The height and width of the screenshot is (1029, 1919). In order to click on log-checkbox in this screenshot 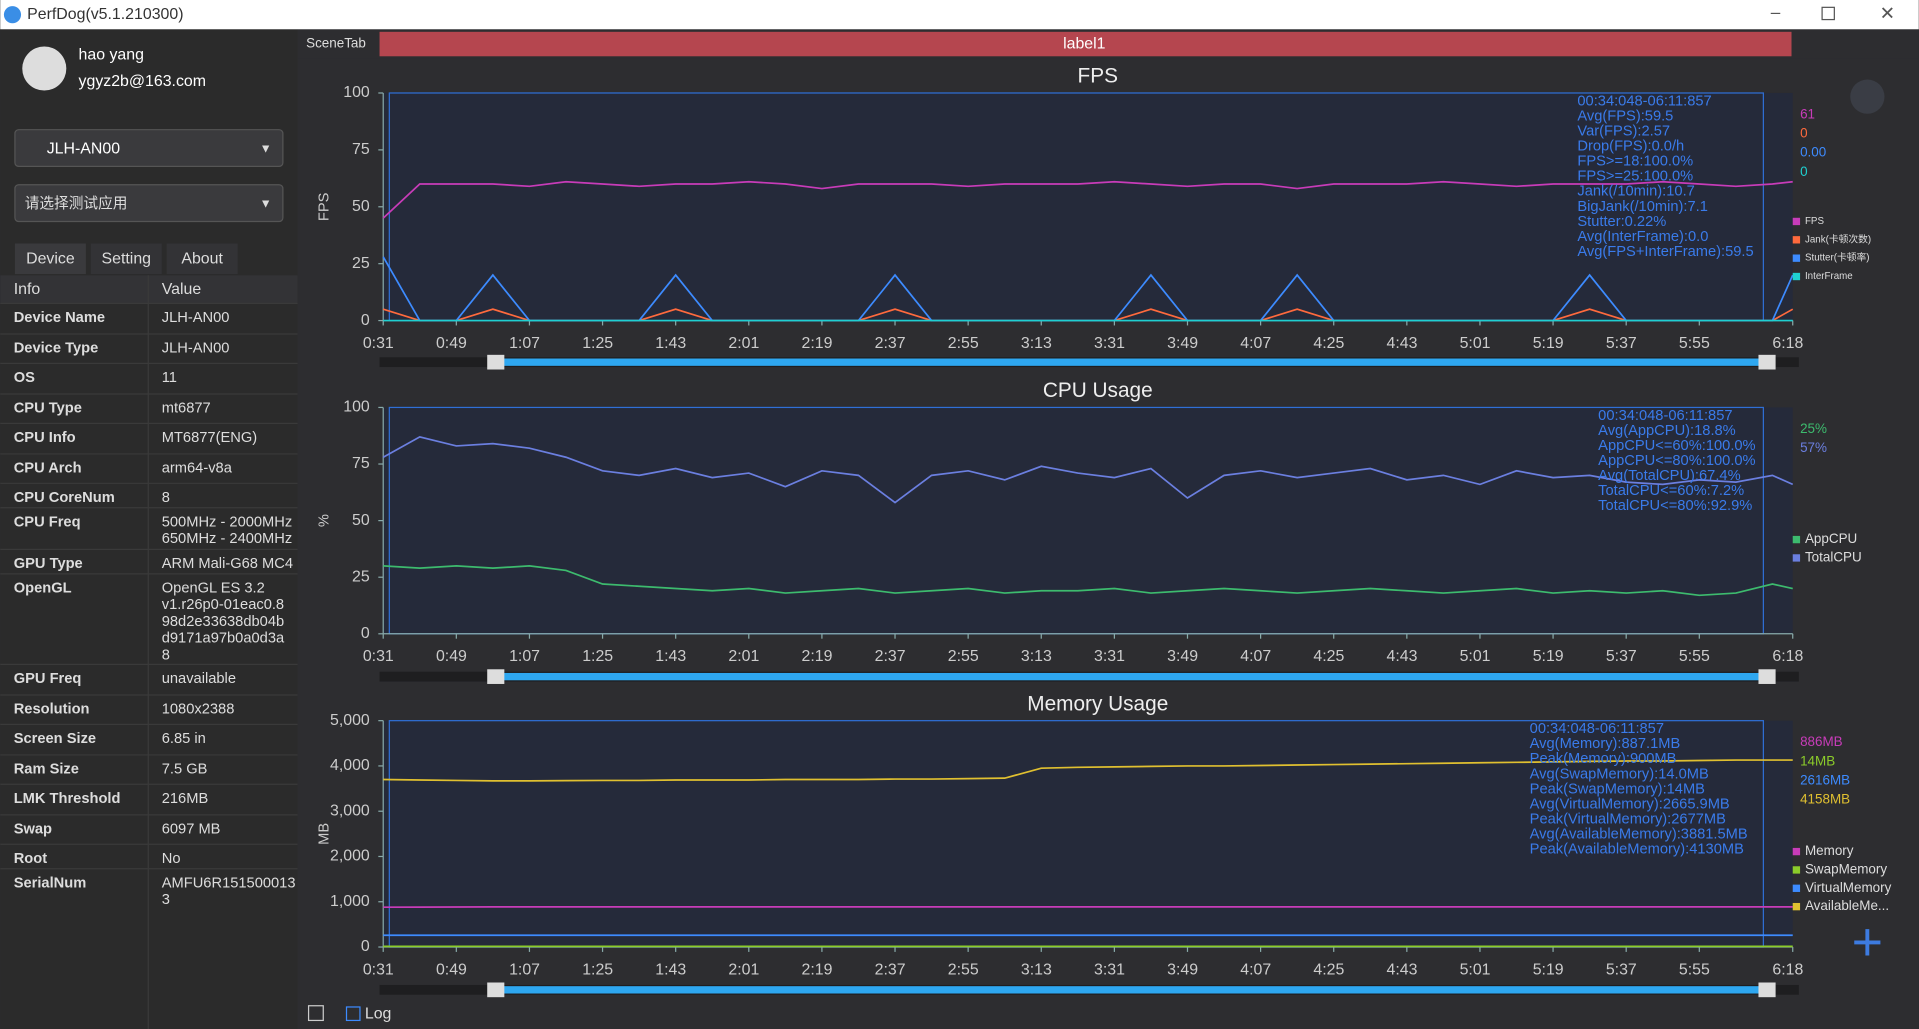, I will do `click(353, 1014)`.